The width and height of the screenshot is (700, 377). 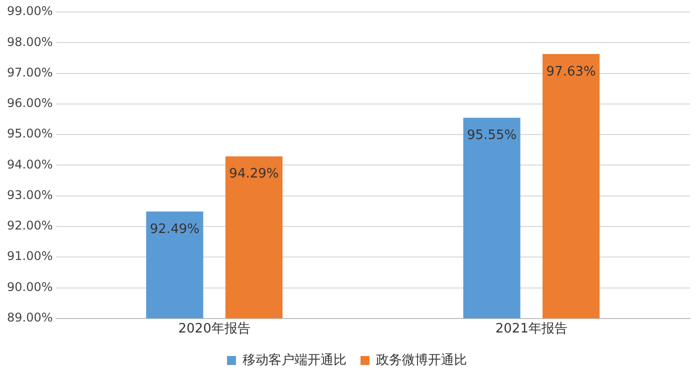 I want to click on y-tick-label: 90.00%, so click(x=29, y=287).